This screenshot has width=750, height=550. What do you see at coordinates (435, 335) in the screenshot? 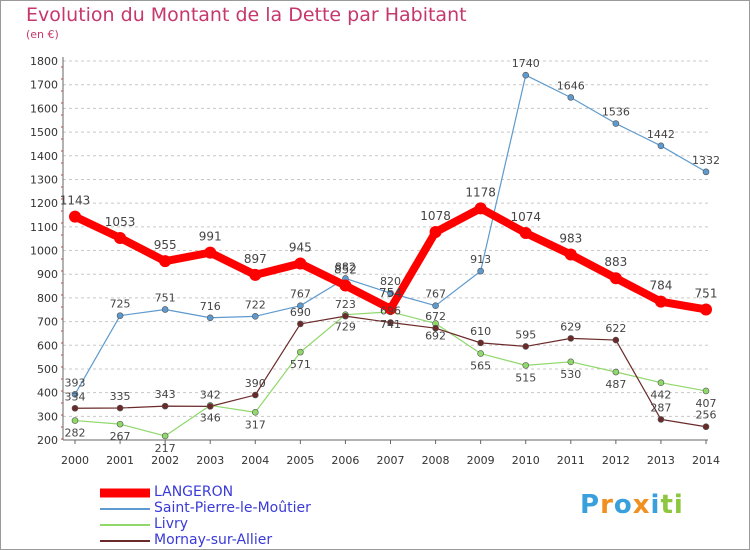
I see `data-label: 692` at bounding box center [435, 335].